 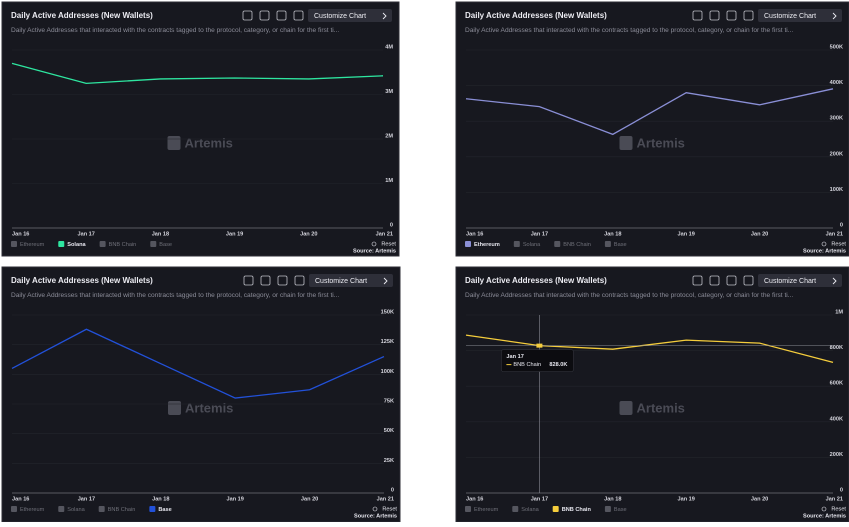 I want to click on y-tick-label: 150K, so click(x=387, y=312).